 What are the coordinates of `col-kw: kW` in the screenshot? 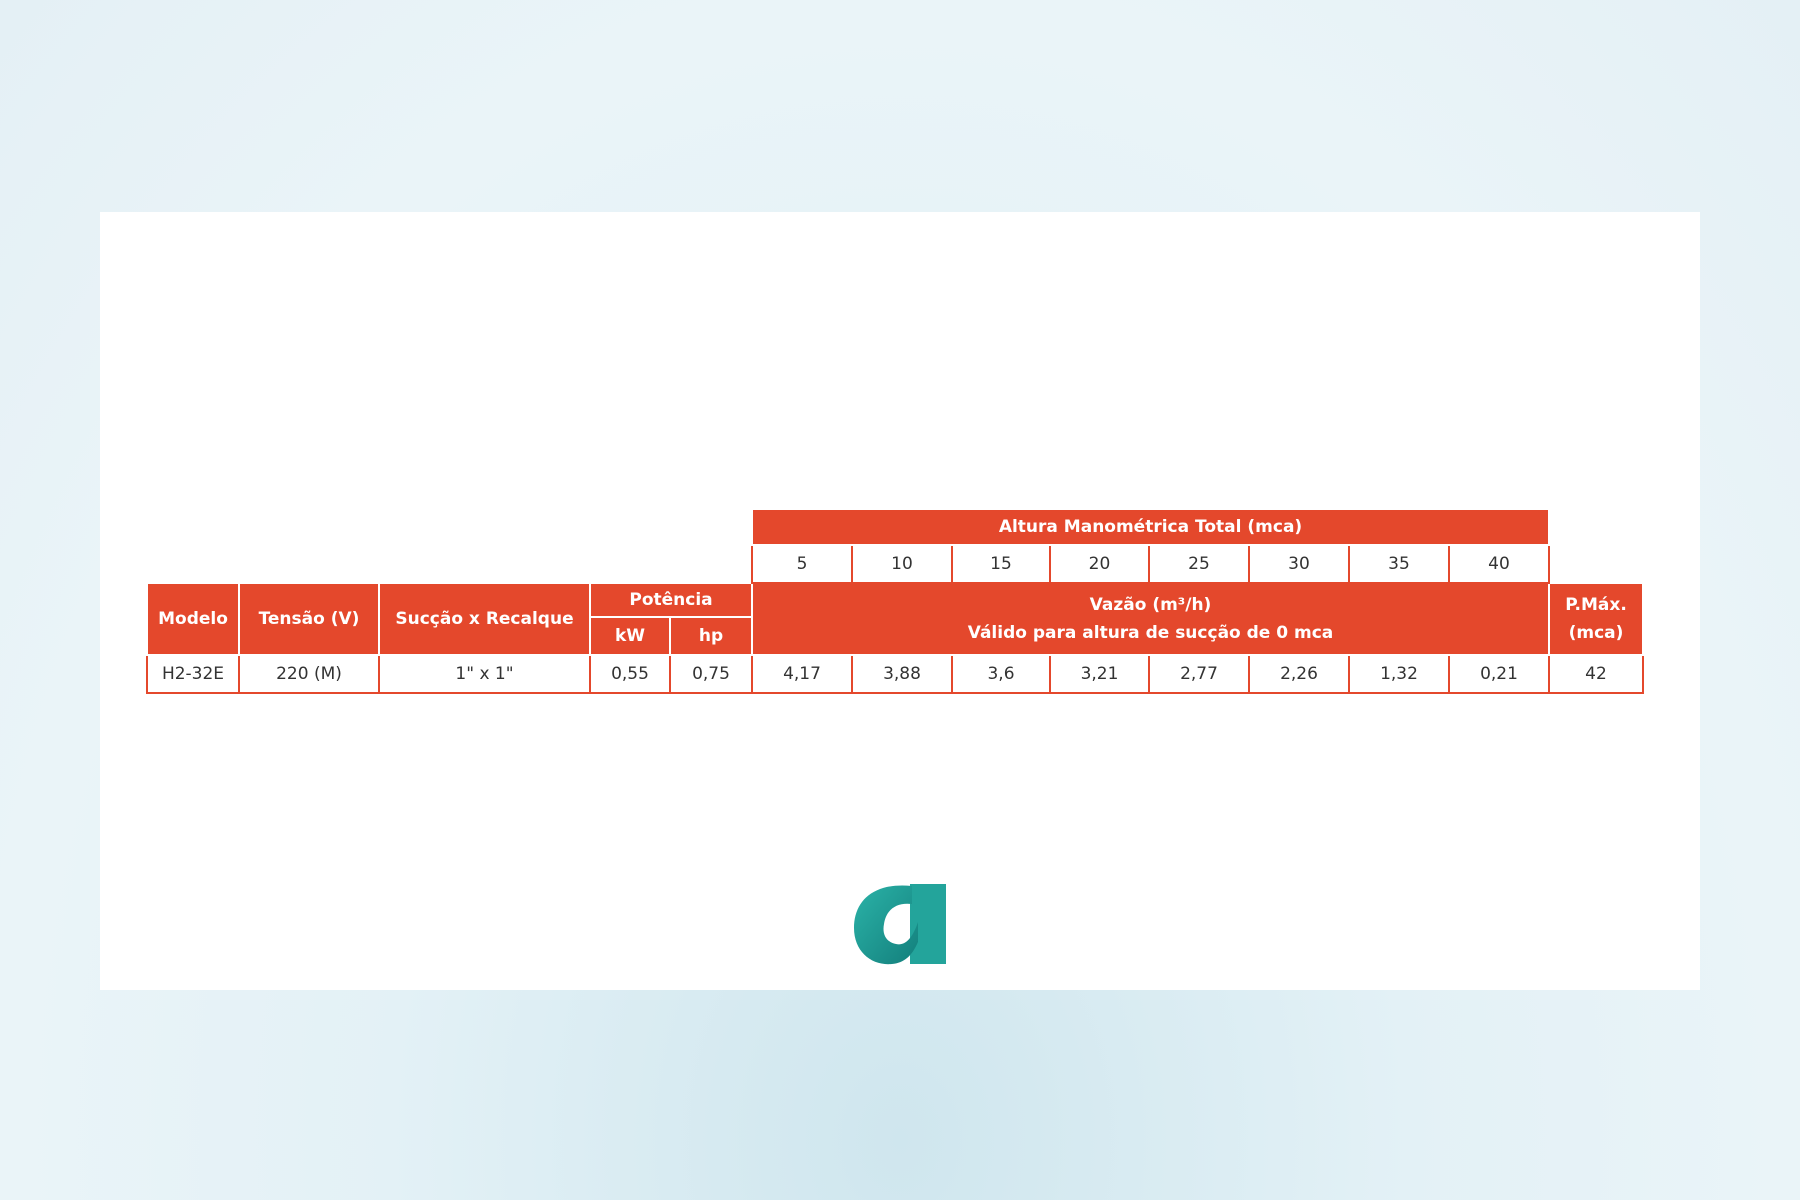 It's located at (630, 636).